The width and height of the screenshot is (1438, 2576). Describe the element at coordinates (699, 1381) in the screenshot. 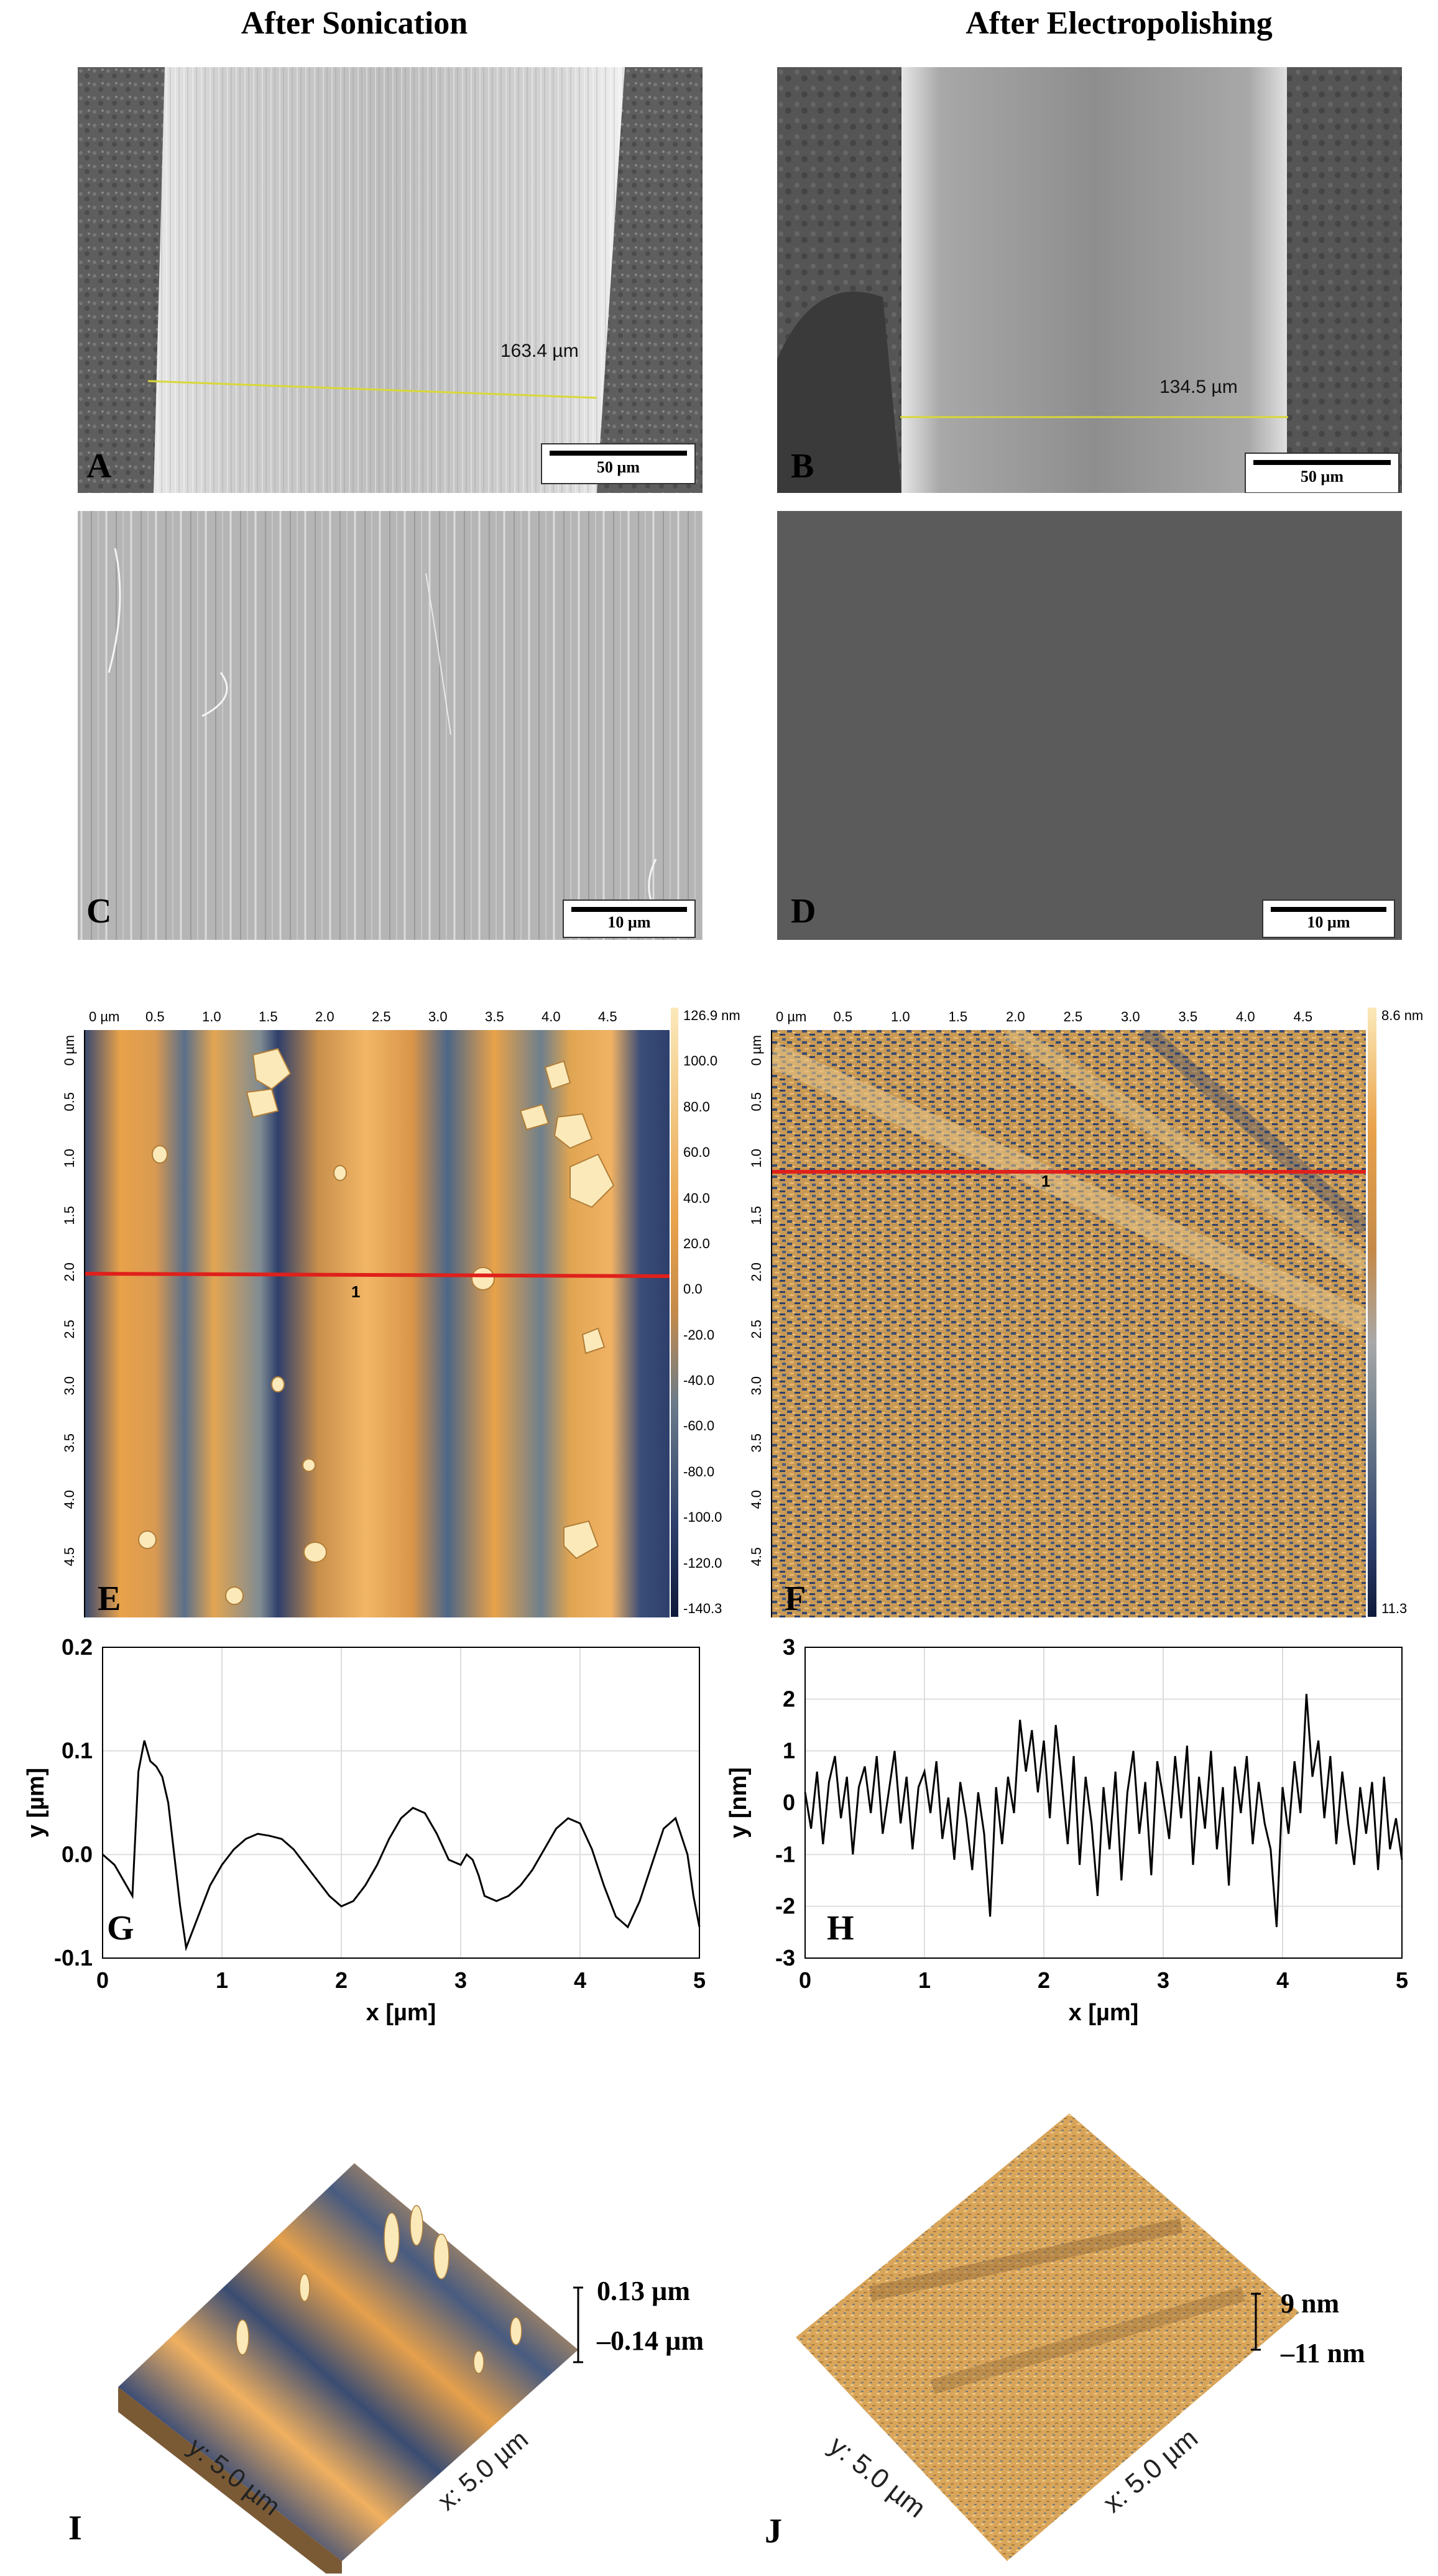

I see `afm-e-colorbar-tick: -40.0` at that location.